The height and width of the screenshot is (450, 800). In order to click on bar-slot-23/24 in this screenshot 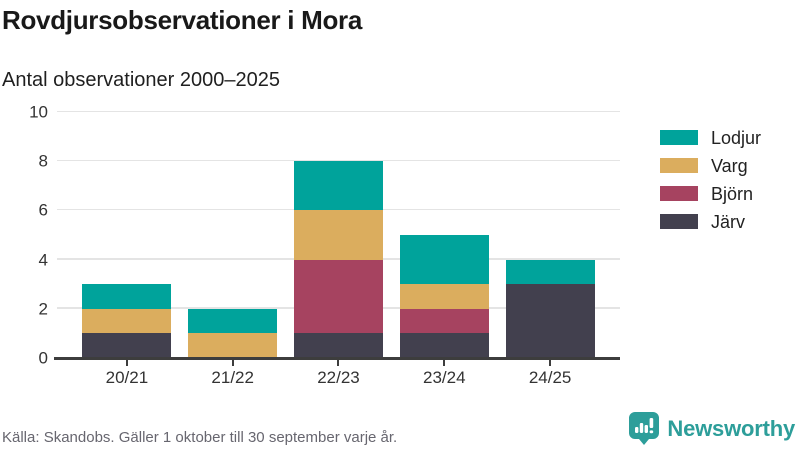, I will do `click(444, 235)`.